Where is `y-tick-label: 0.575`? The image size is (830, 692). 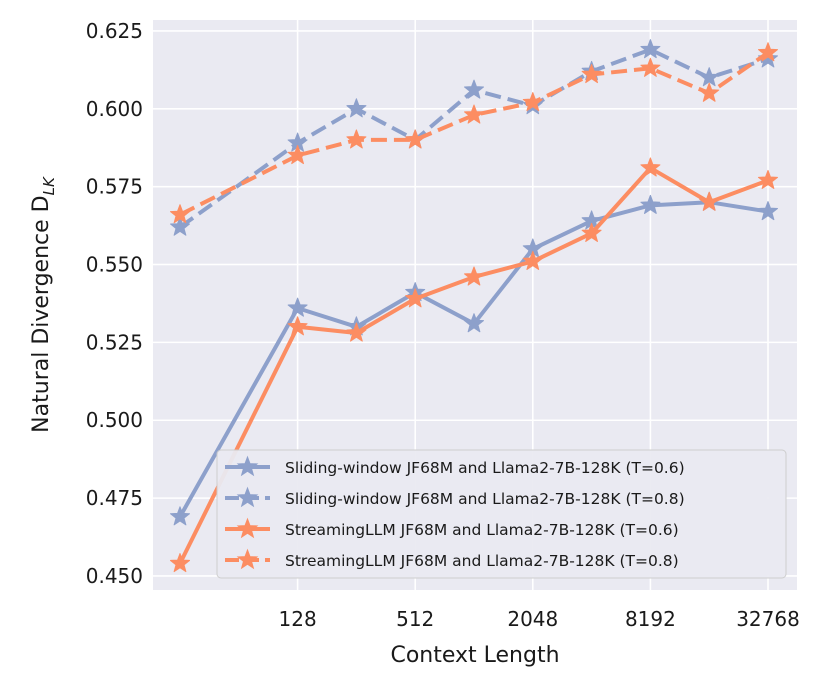
y-tick-label: 0.575 is located at coordinates (114, 187).